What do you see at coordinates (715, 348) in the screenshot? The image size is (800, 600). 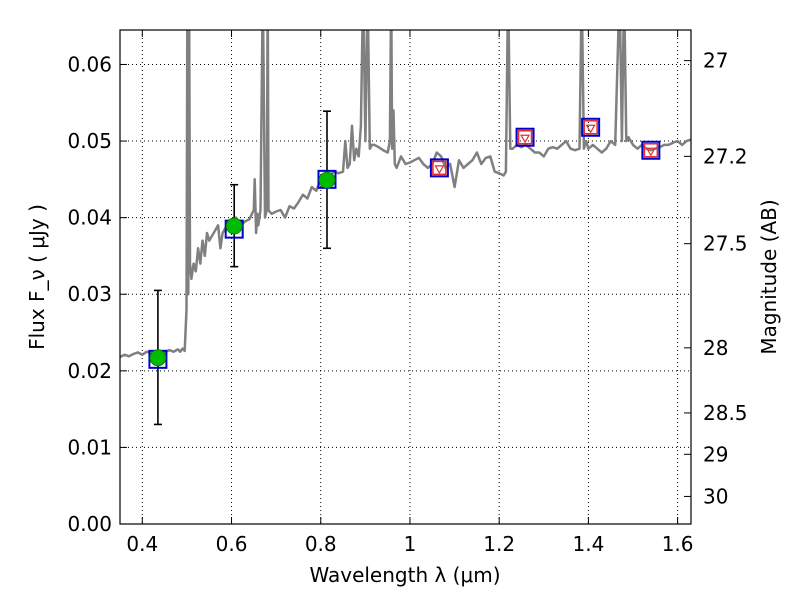 I see `magnitude-tick-label: 28` at bounding box center [715, 348].